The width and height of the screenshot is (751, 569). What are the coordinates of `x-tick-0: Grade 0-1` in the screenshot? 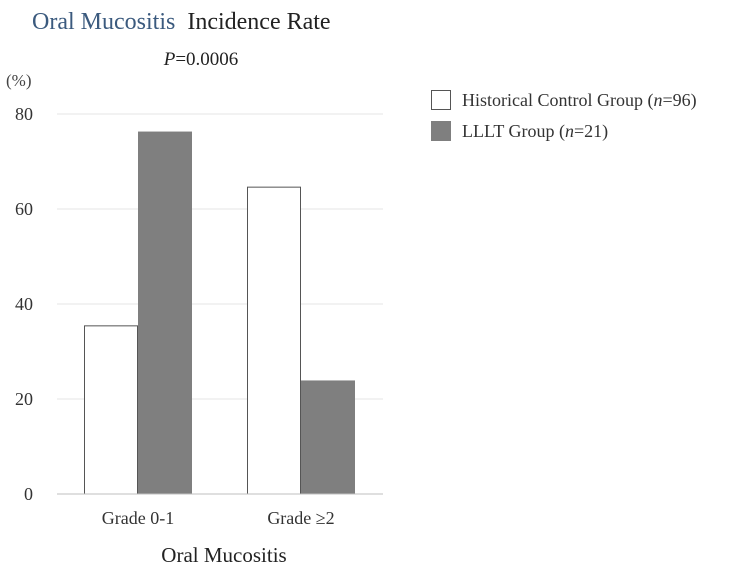 It's located at (138, 518).